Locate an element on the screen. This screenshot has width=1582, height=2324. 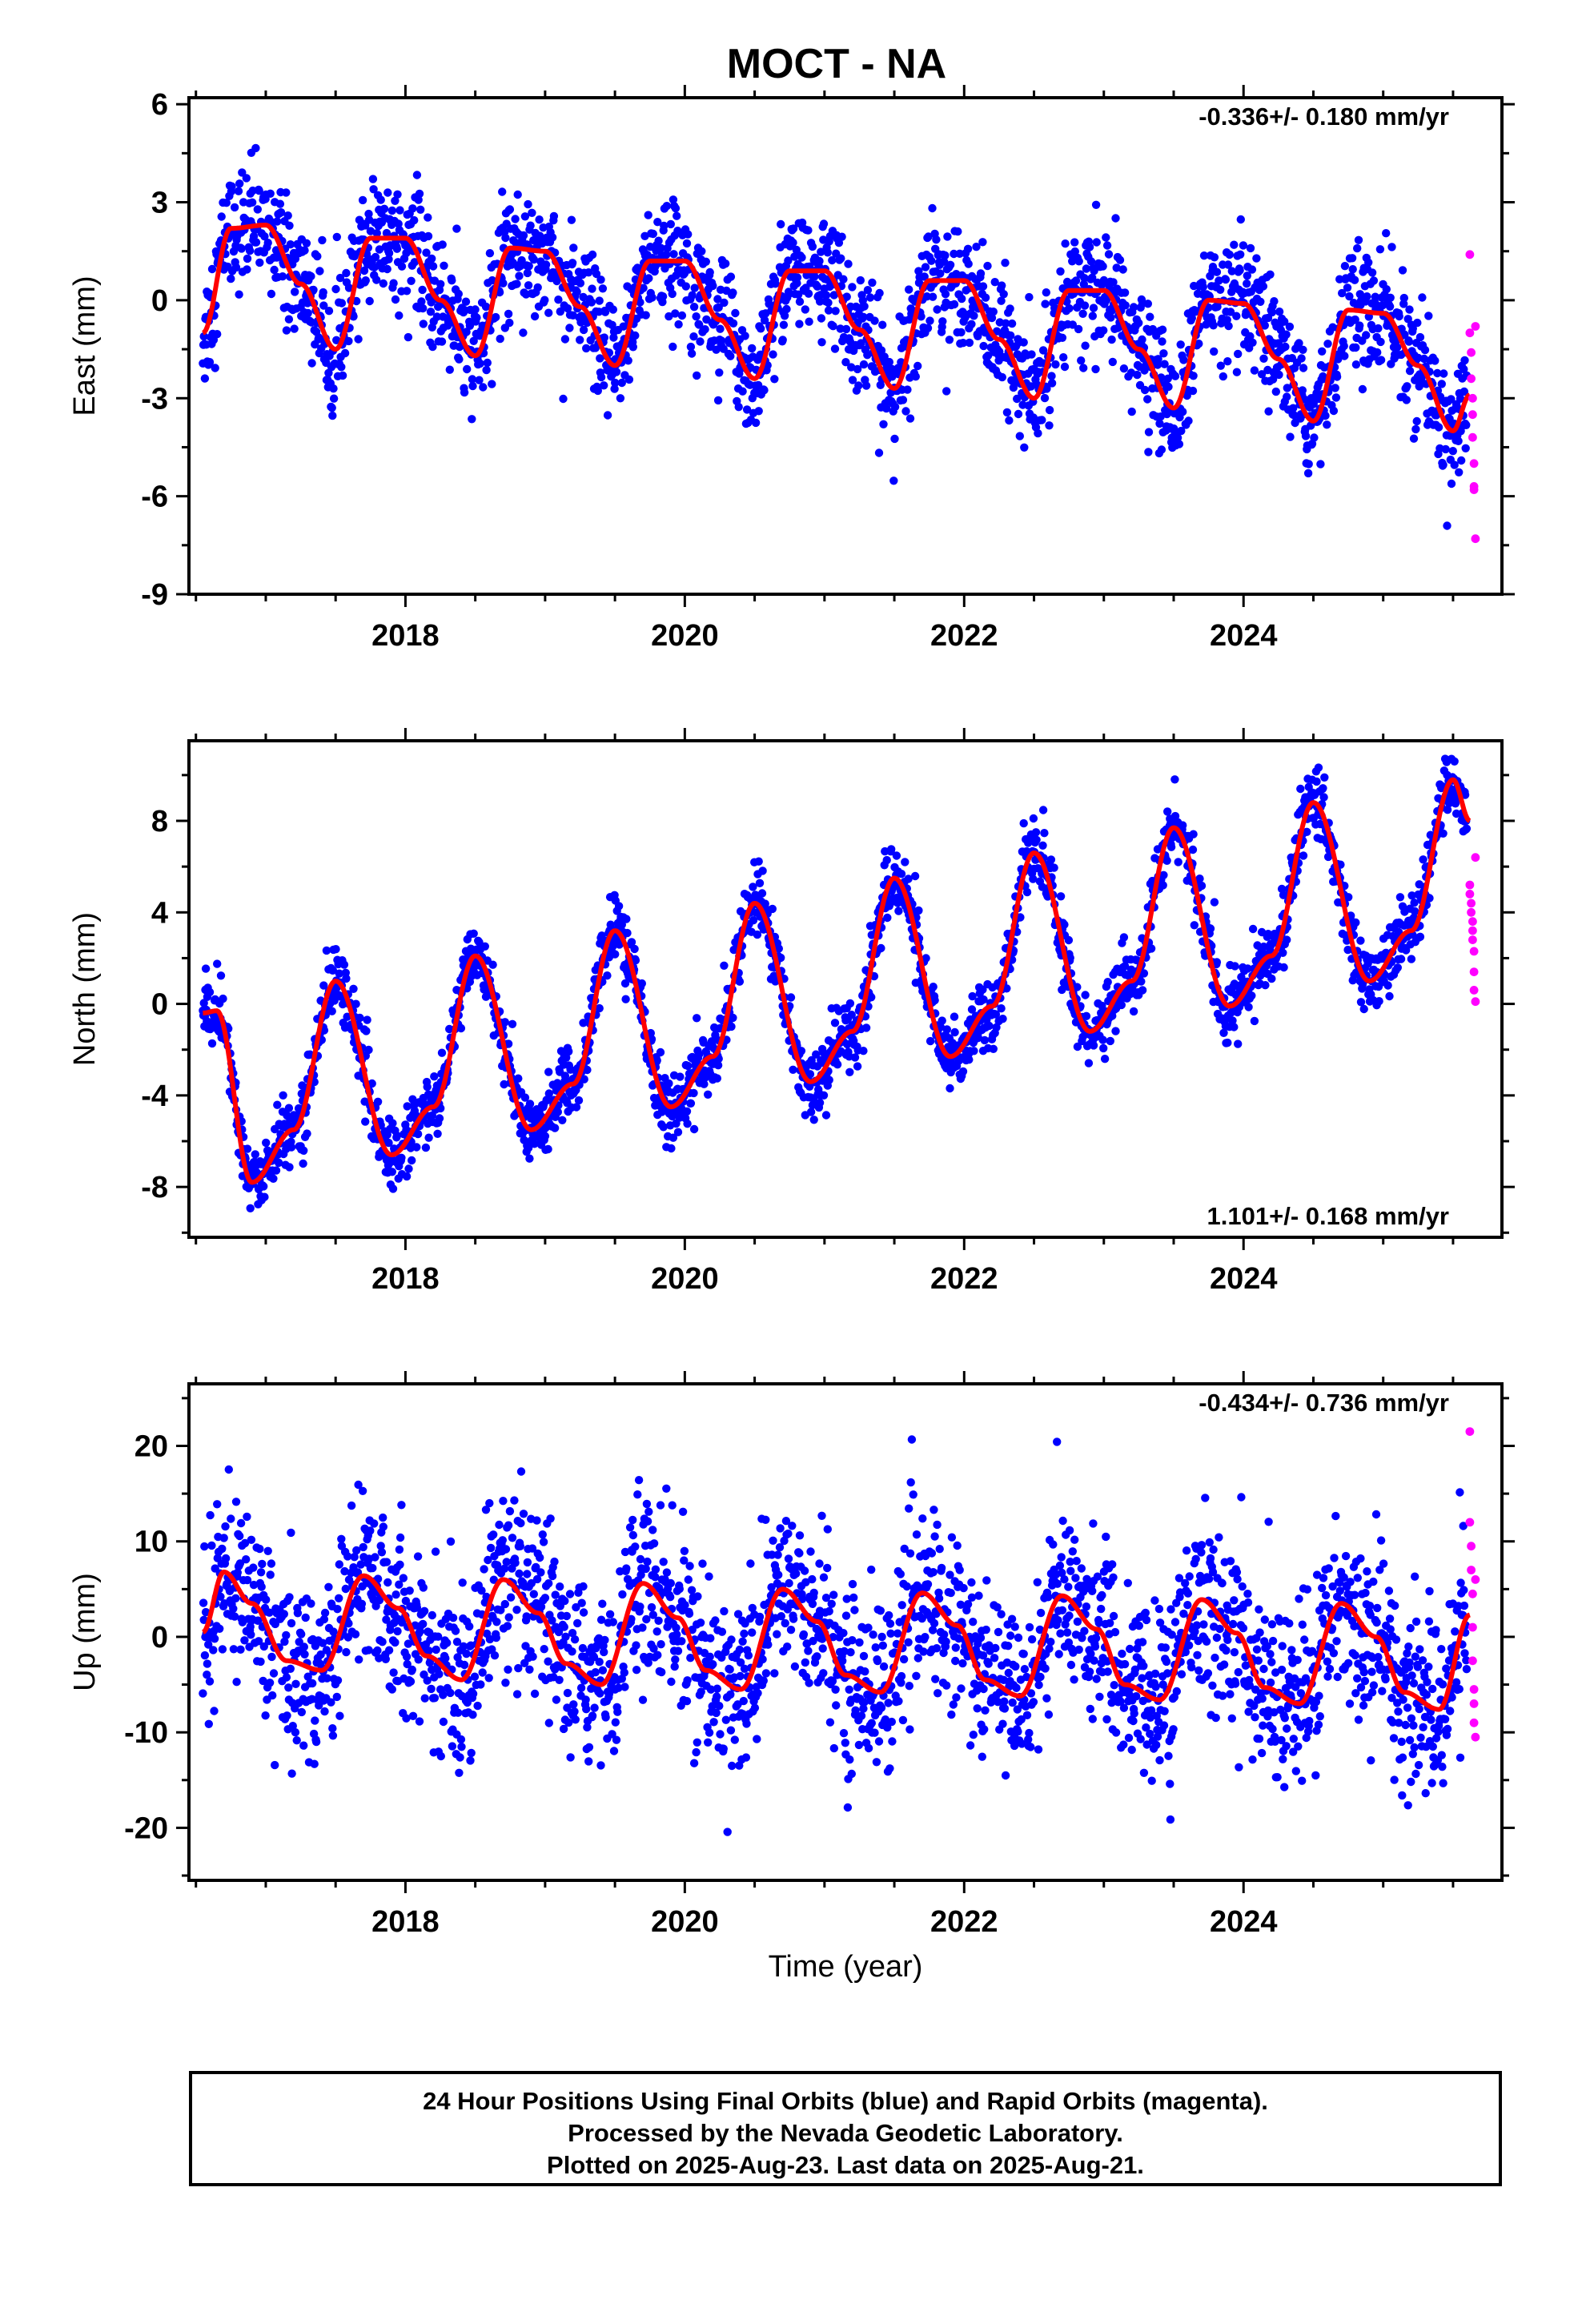
east-rate-label: -0.336+/- 0.180 mm/yr is located at coordinates (1324, 117).